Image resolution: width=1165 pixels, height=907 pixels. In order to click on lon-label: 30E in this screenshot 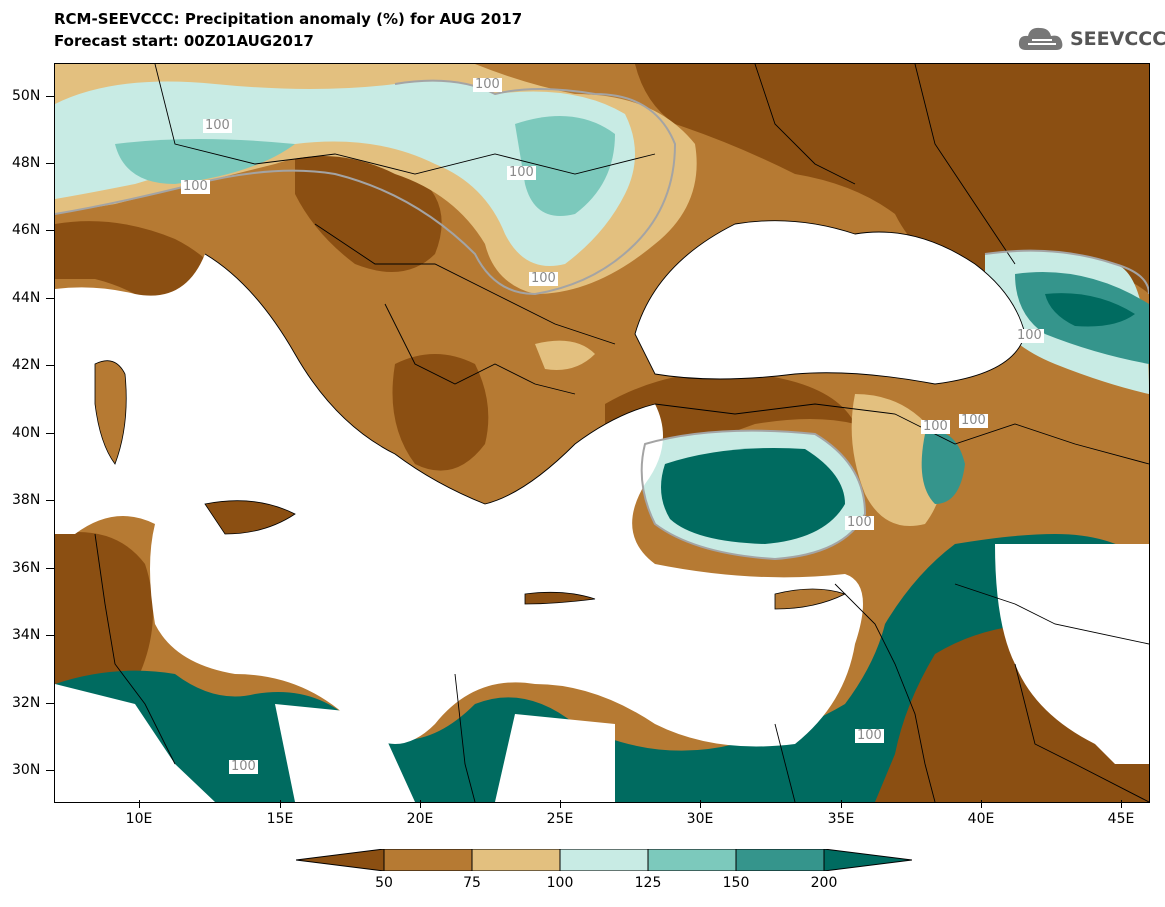, I will do `click(700, 819)`.